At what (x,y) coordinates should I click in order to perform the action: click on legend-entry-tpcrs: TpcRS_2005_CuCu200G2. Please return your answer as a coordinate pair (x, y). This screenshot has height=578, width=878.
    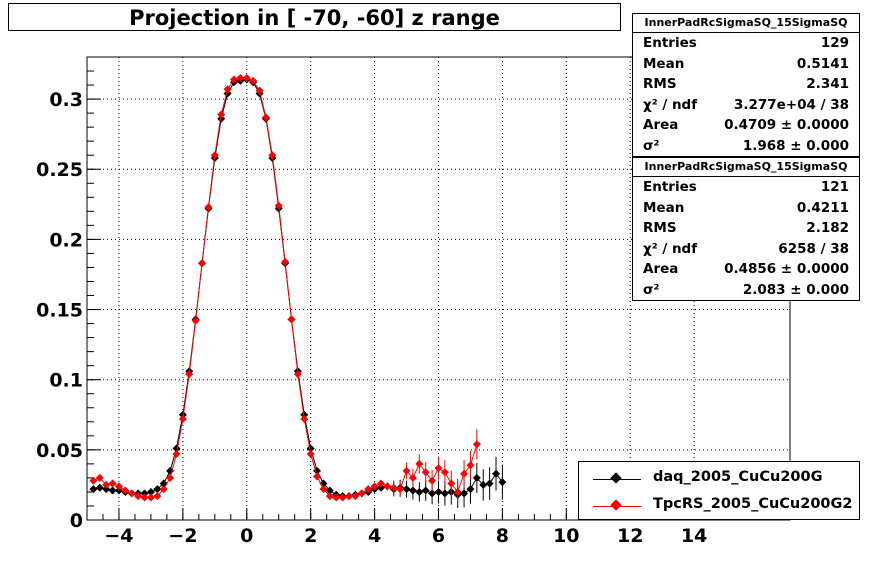
    Looking at the image, I should click on (719, 506).